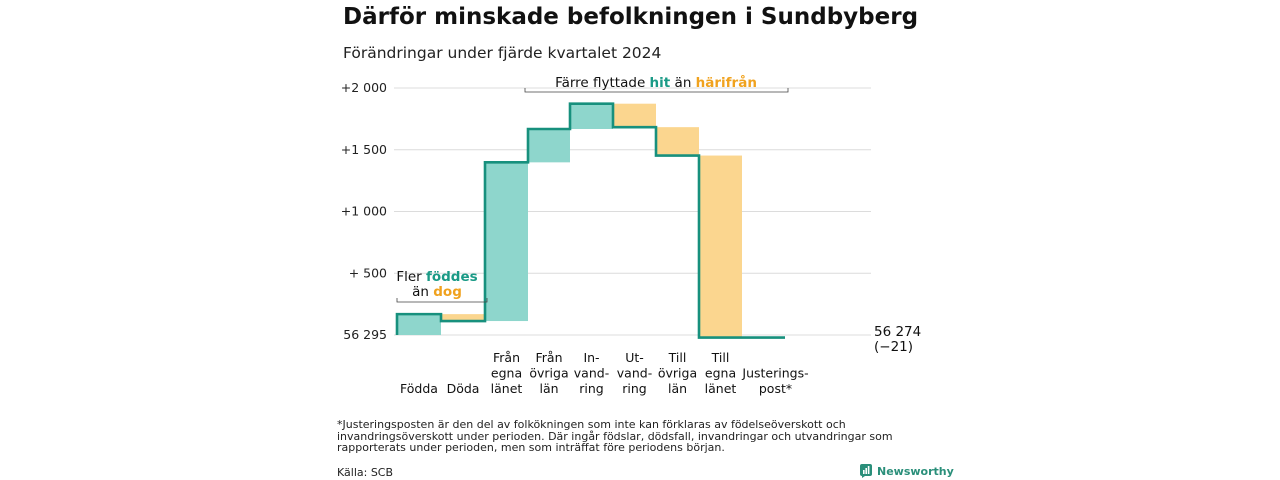 Image resolution: width=1280 pixels, height=480 pixels. I want to click on annotation-moves: Färre flyttade hit än härifrån, so click(656, 82).